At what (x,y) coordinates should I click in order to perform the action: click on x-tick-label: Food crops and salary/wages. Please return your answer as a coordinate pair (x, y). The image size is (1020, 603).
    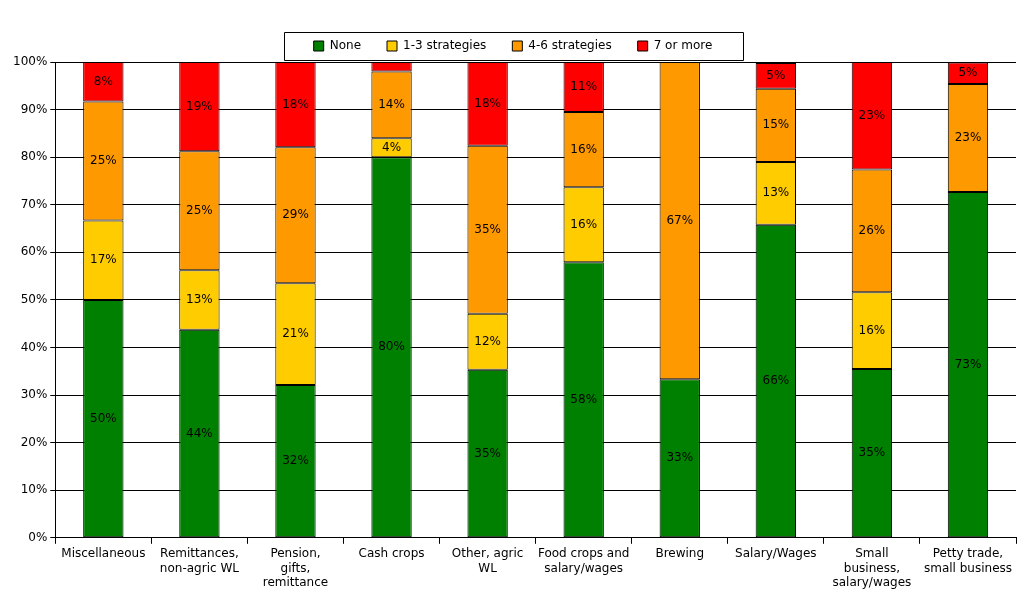
    Looking at the image, I should click on (583, 560).